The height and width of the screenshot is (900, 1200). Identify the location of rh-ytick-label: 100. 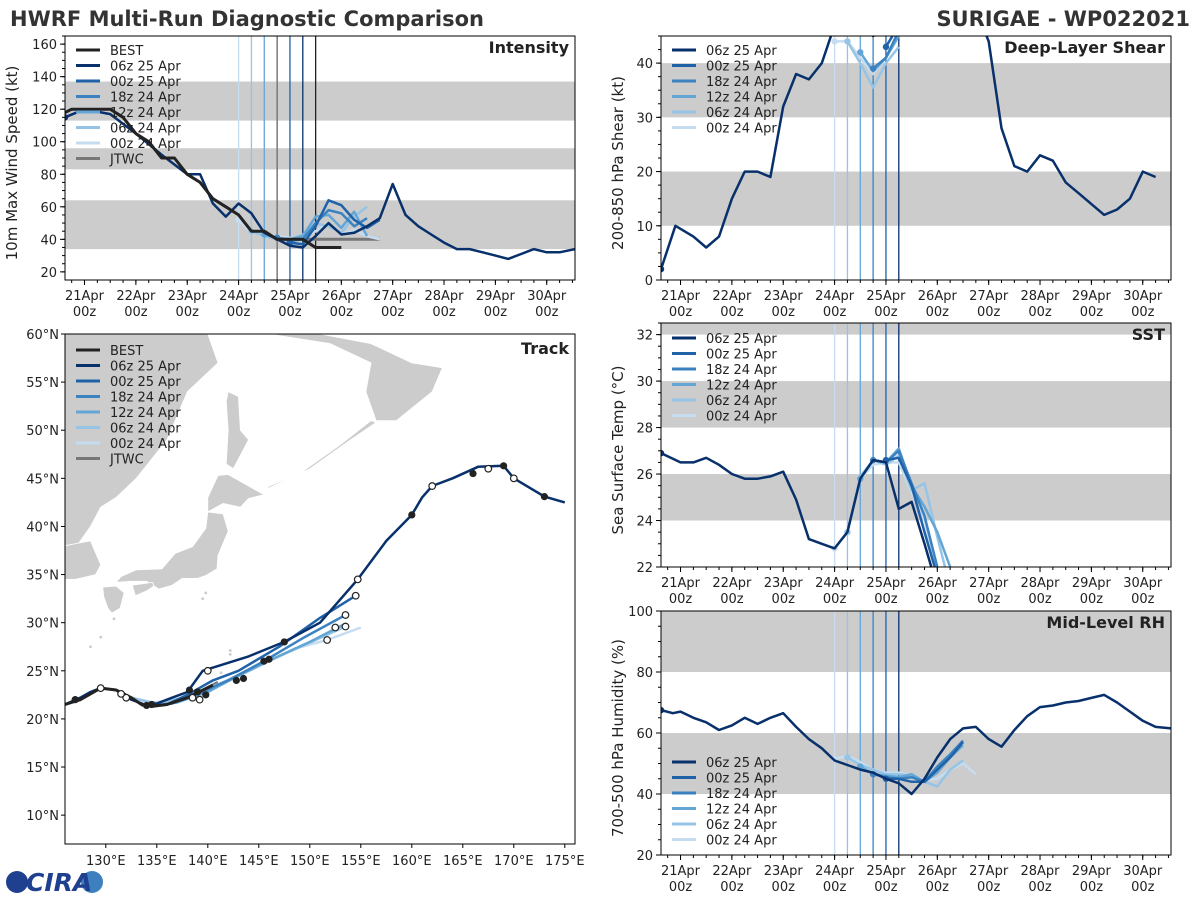
(640, 612).